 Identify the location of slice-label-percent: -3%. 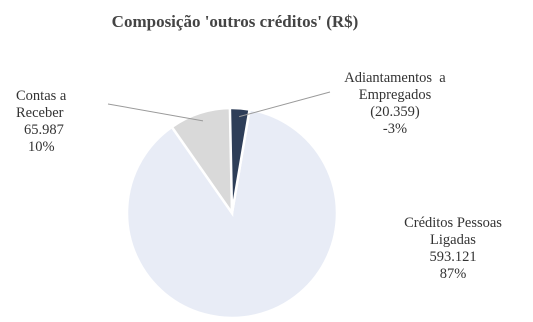
(395, 129).